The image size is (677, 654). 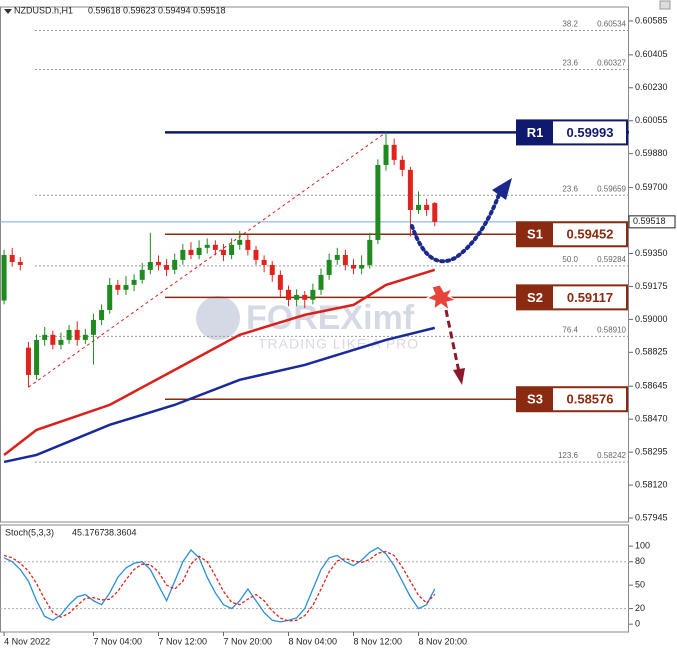 What do you see at coordinates (570, 188) in the screenshot?
I see `fib-ratio: 23.6` at bounding box center [570, 188].